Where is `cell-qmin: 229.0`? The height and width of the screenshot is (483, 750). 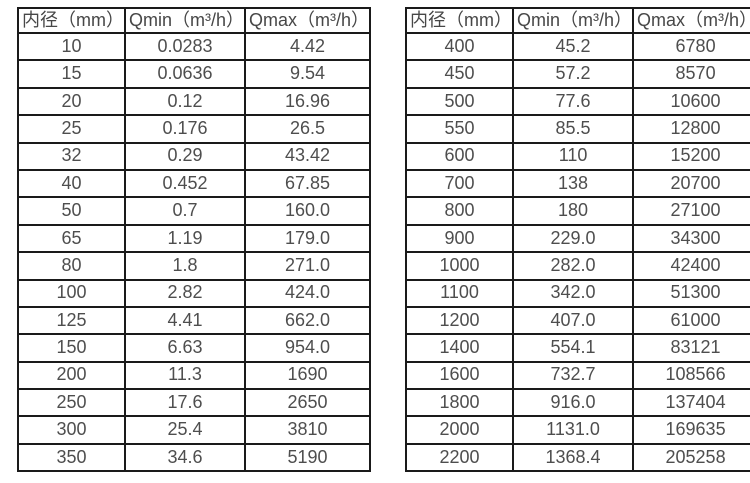 cell-qmin: 229.0 is located at coordinates (573, 238).